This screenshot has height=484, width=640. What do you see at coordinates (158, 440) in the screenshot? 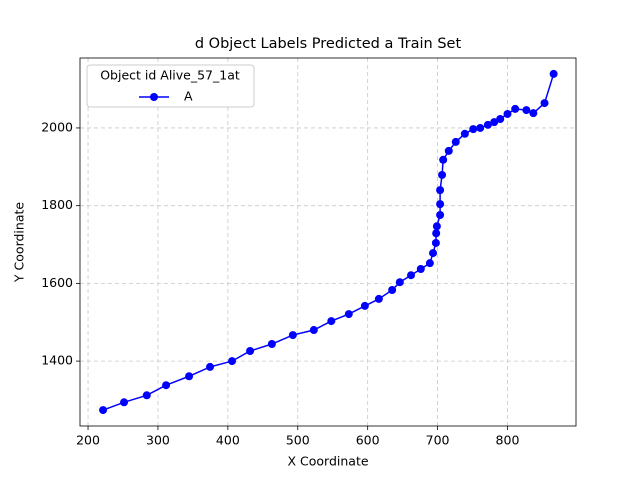
I see `x-tick-label: 300` at bounding box center [158, 440].